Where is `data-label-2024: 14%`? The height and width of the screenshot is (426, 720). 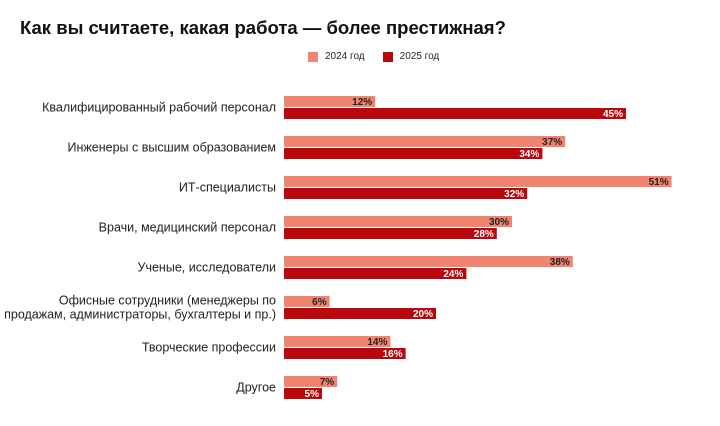 data-label-2024: 14% is located at coordinates (377, 342).